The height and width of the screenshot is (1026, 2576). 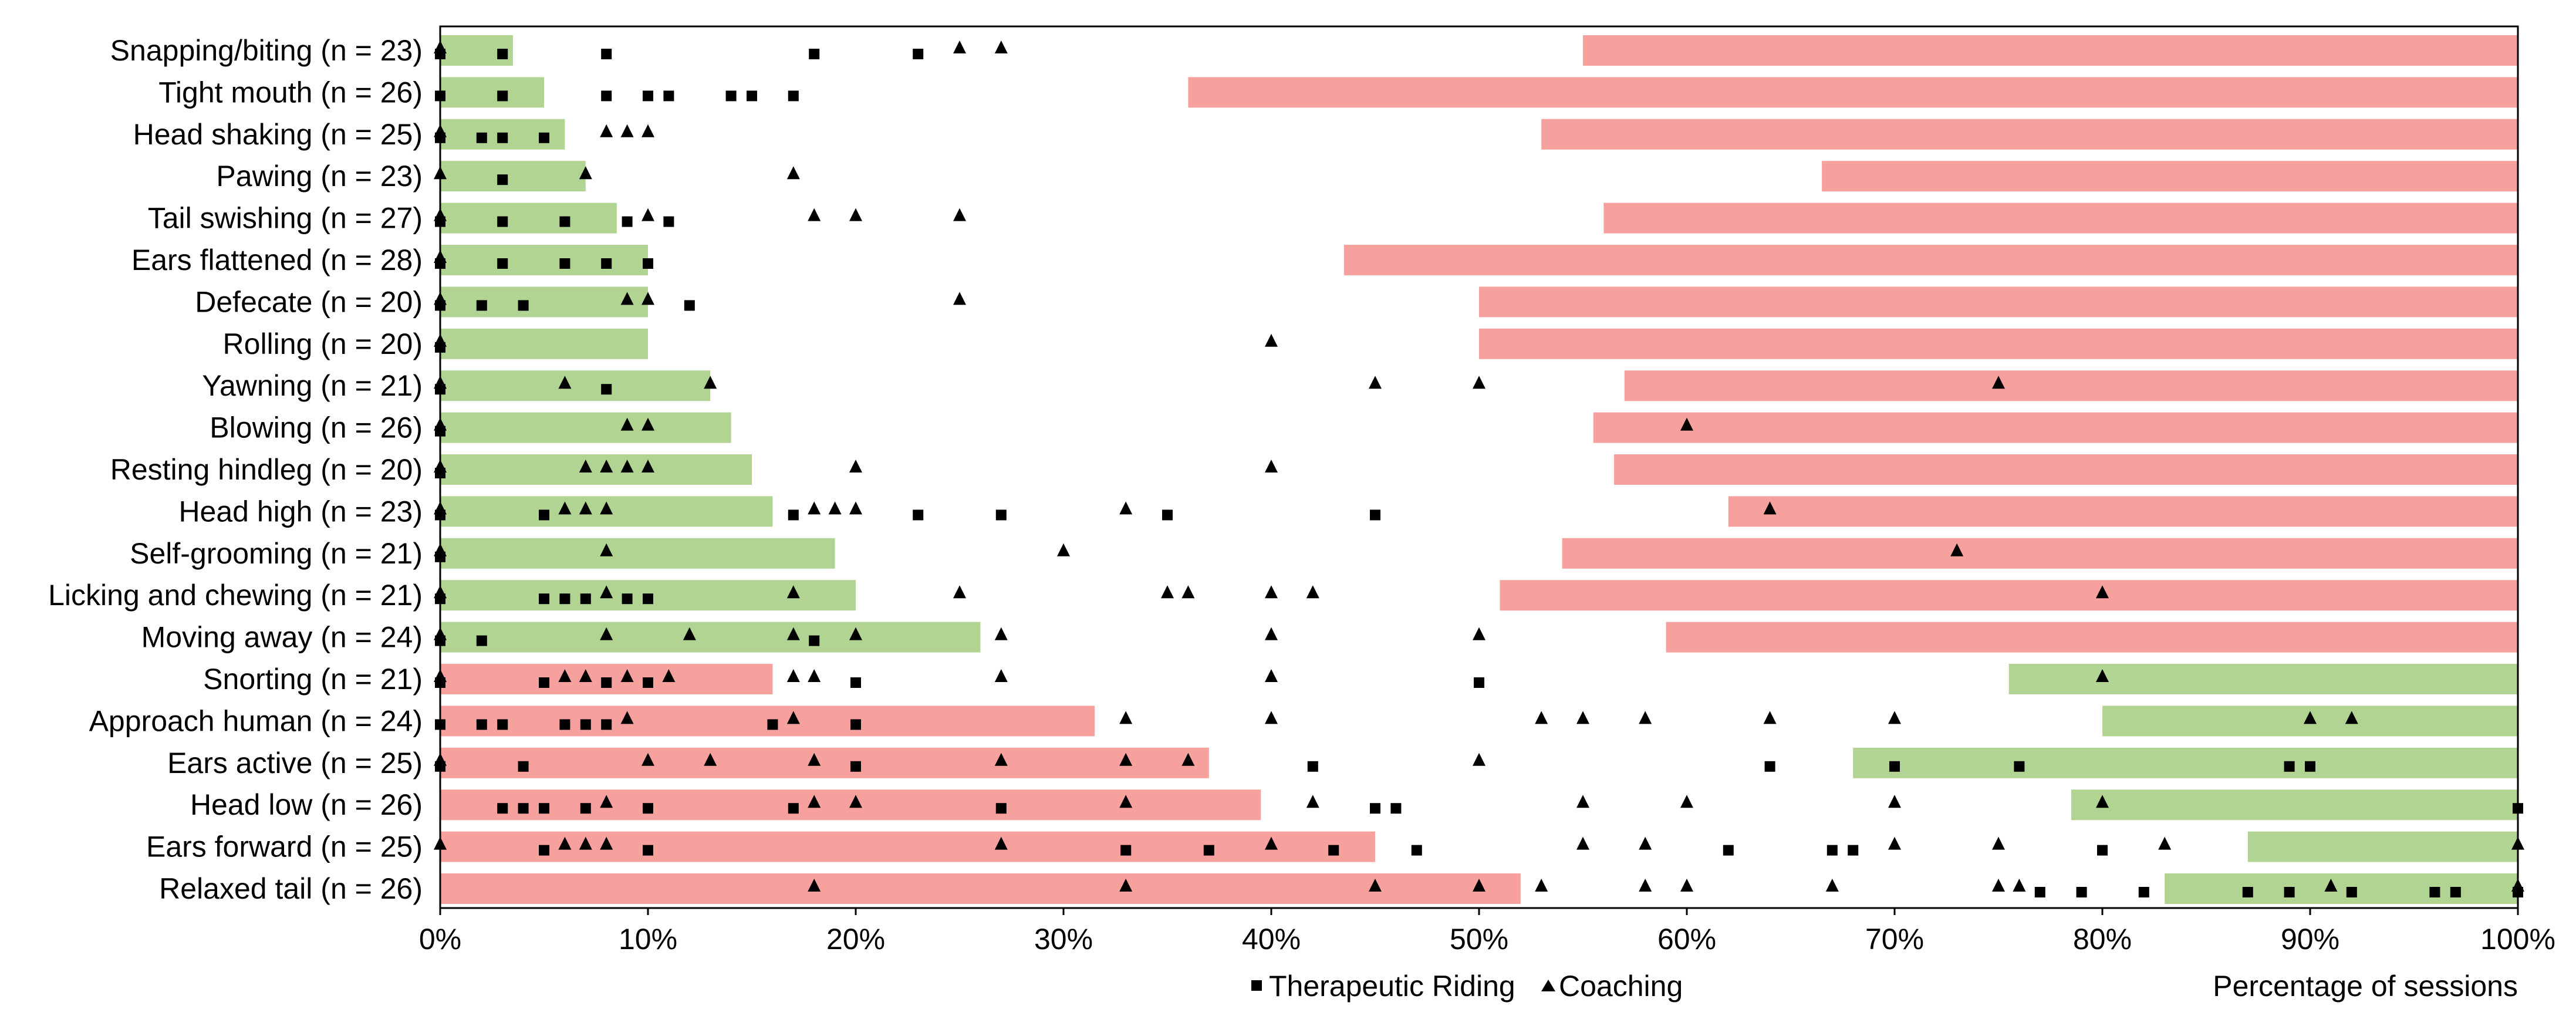 I want to click on category-label: Licking and chewing (n = 21), so click(x=235, y=595).